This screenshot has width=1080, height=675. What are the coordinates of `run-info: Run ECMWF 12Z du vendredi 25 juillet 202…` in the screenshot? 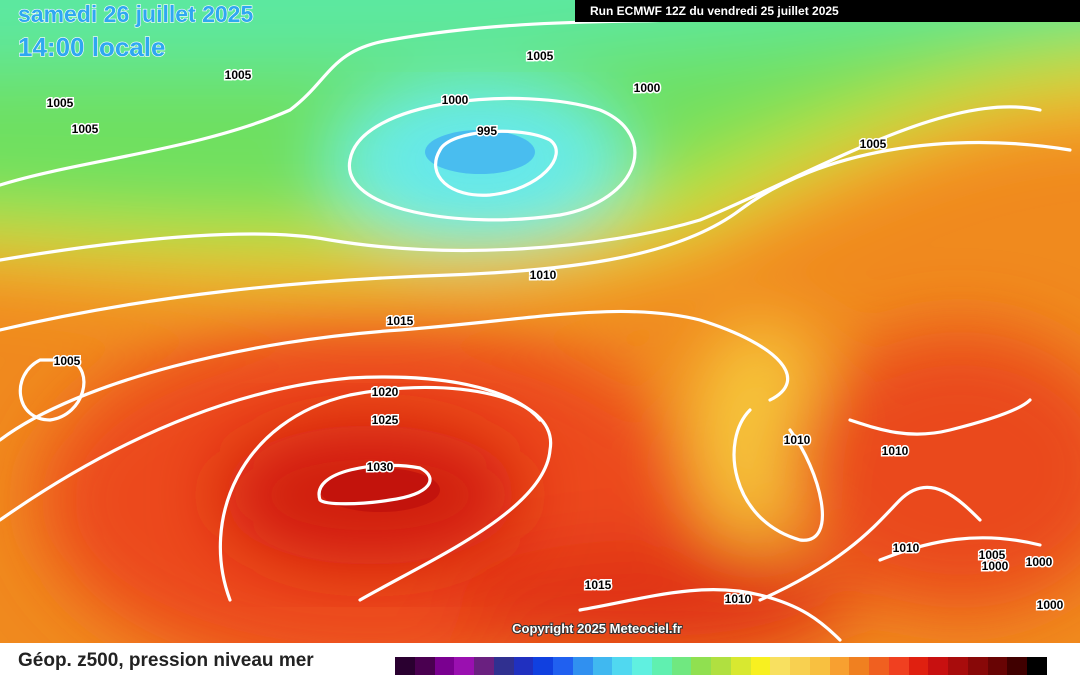 It's located at (714, 11).